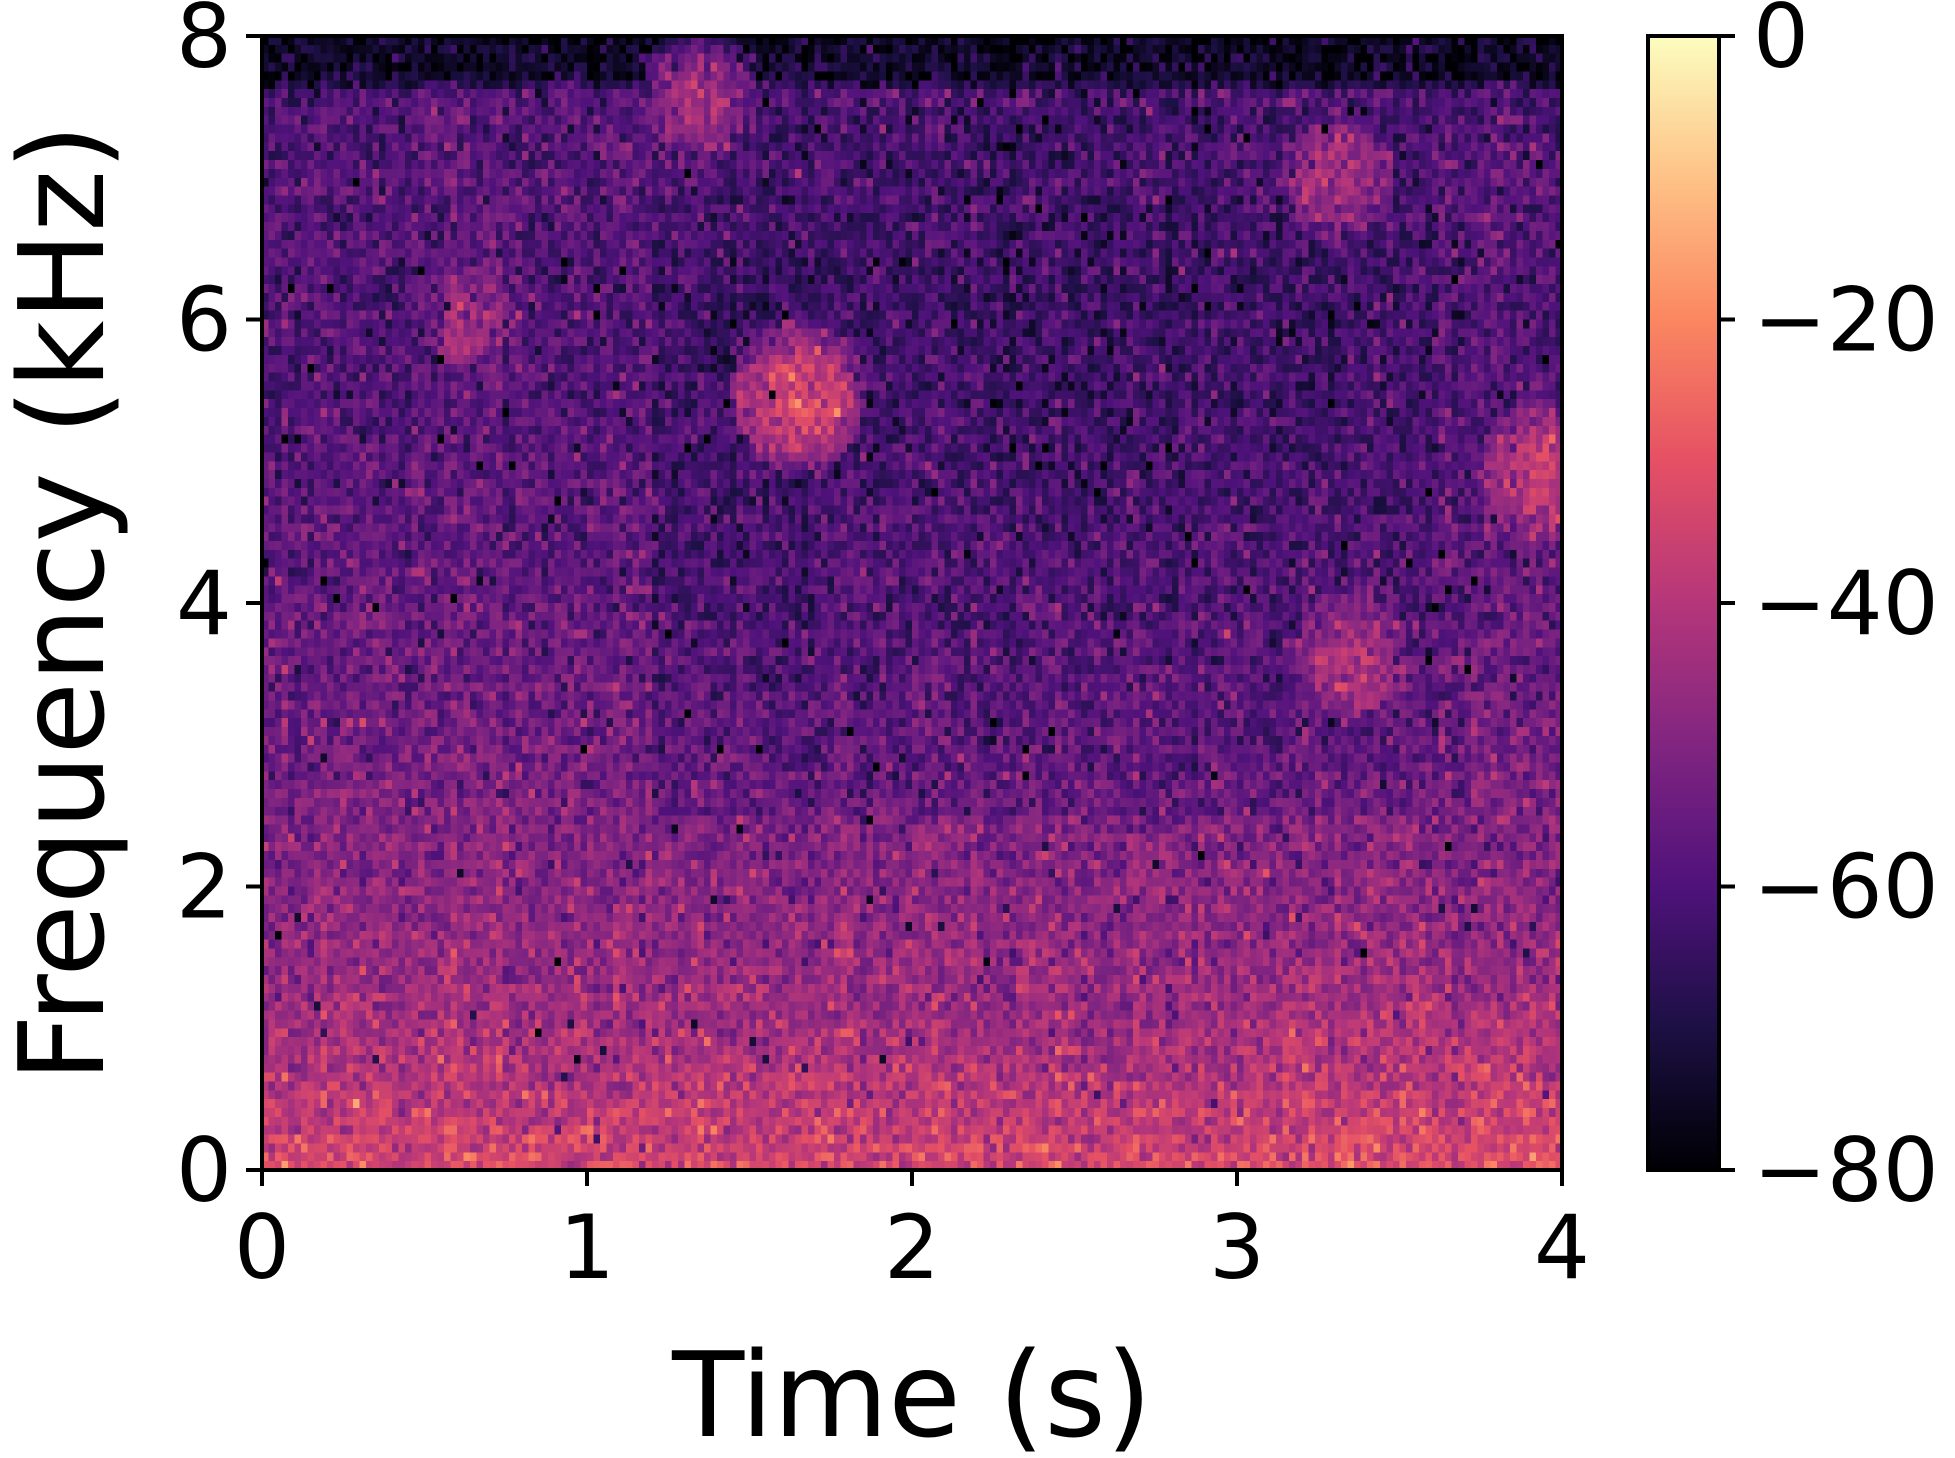 The height and width of the screenshot is (1458, 1955). Describe the element at coordinates (262, 1247) in the screenshot. I see `x-tick-label: 0` at that location.